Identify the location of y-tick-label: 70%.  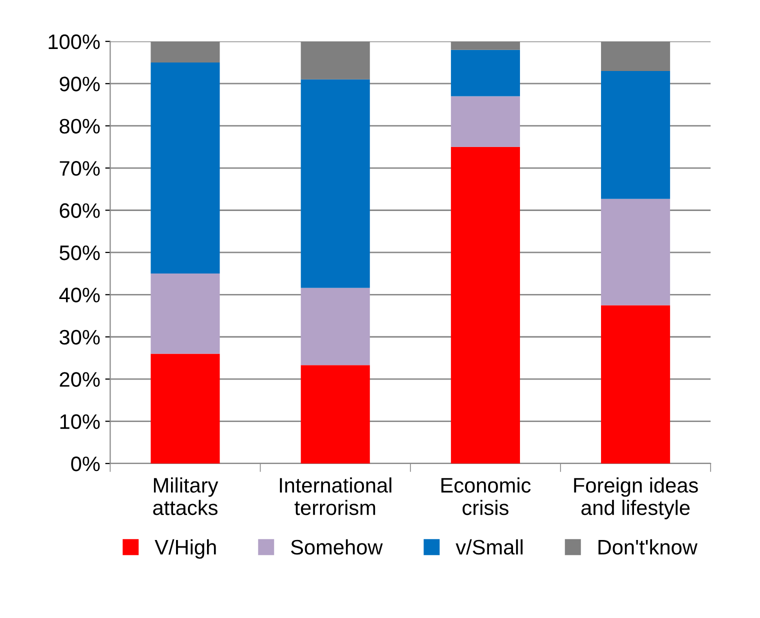
(80, 168).